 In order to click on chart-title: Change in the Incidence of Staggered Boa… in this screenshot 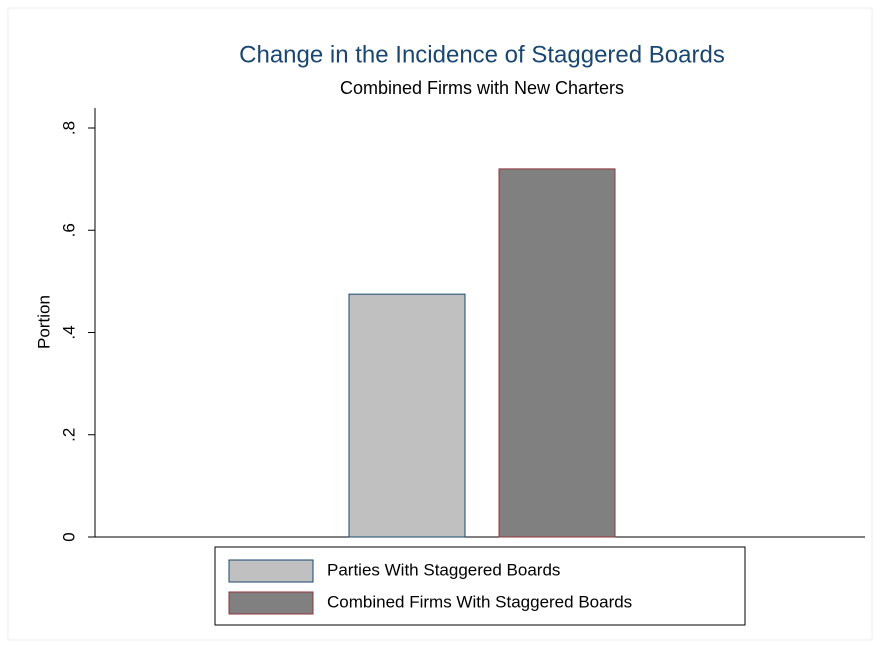, I will do `click(482, 54)`.